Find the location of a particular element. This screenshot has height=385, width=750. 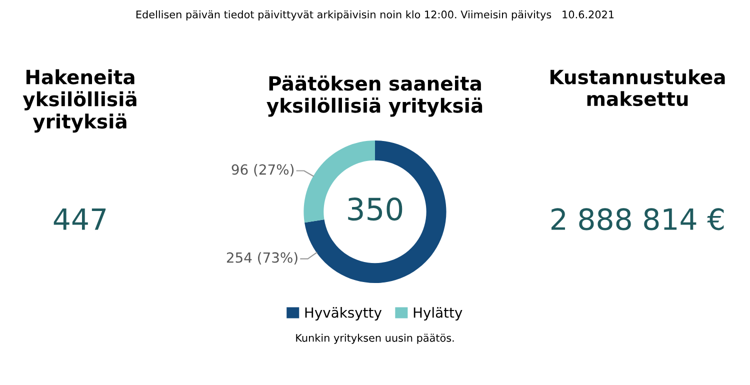

data-label: 254 (73%) is located at coordinates (262, 258).